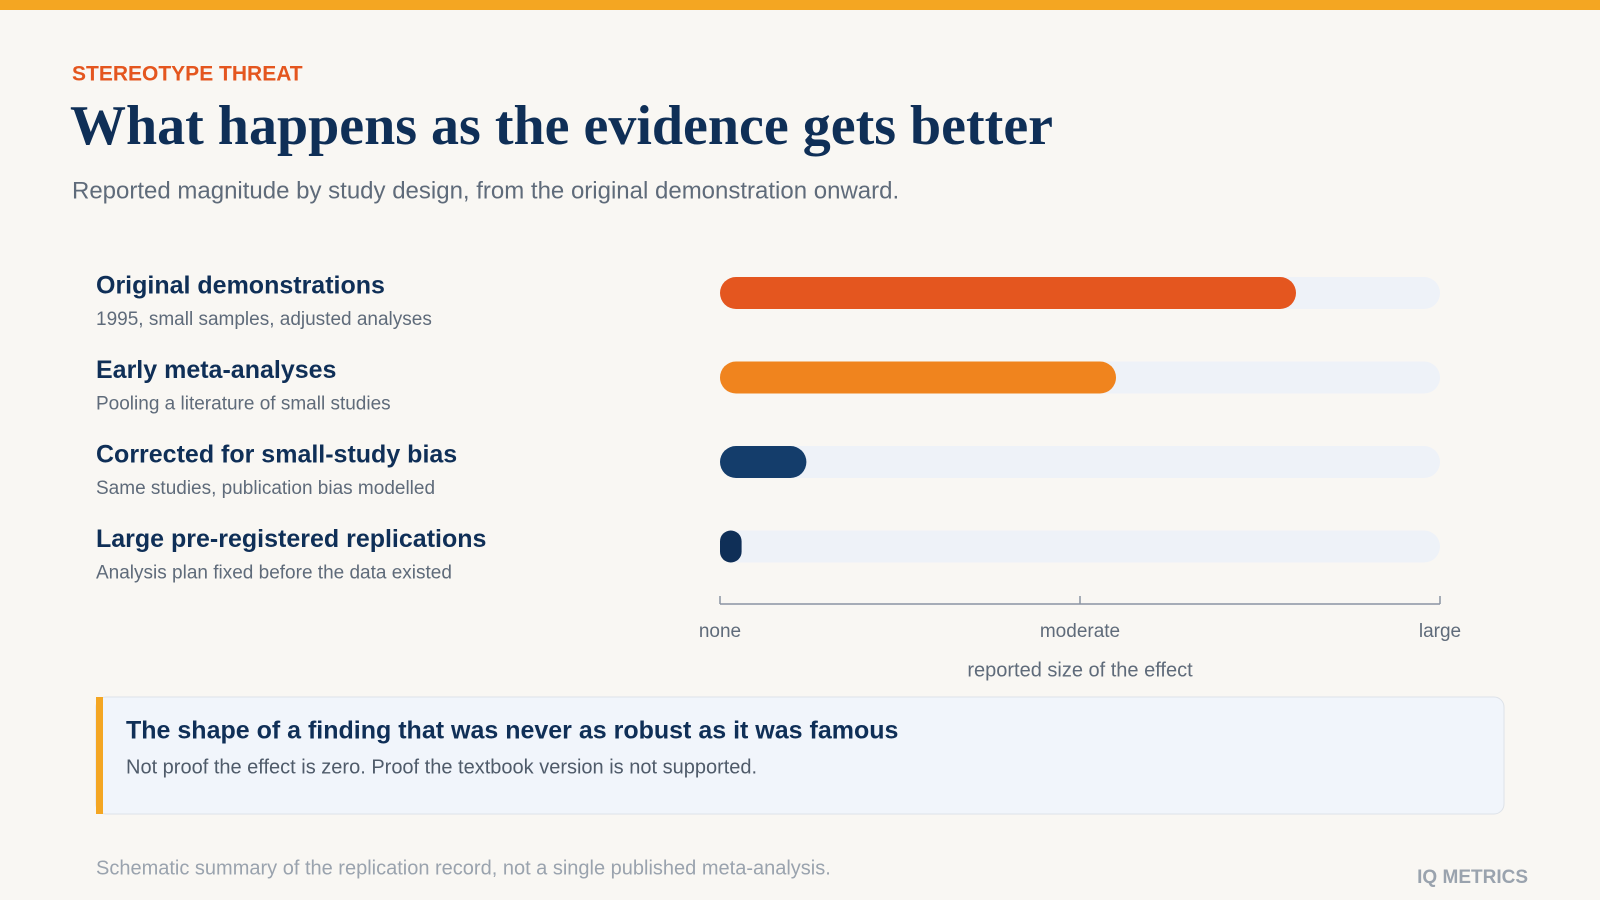  I want to click on x-tick-label: moderate, so click(1080, 631).